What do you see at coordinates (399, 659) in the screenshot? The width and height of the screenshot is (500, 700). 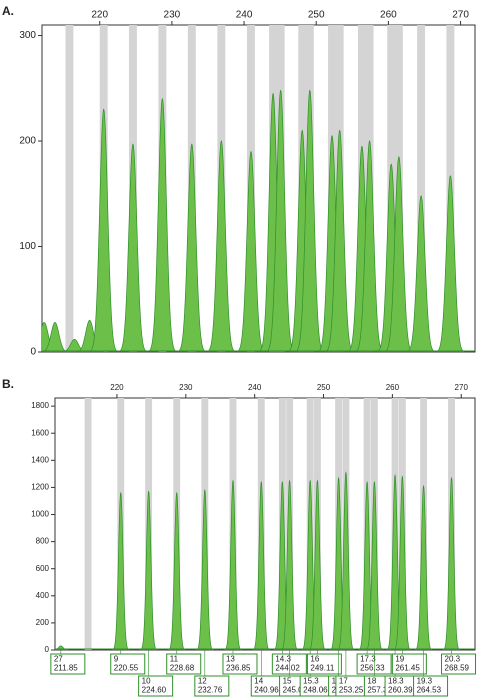 I see `allele-name: 19` at bounding box center [399, 659].